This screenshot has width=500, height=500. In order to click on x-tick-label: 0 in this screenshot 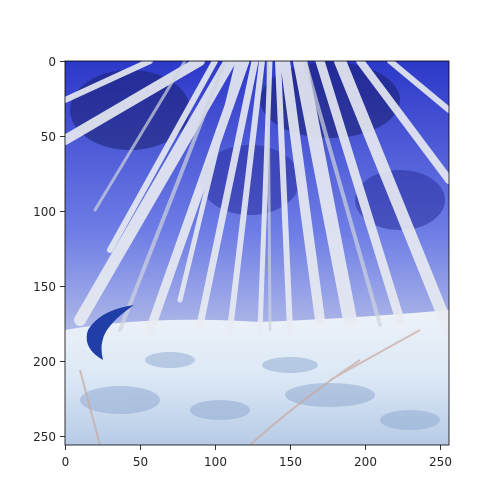, I will do `click(66, 462)`.